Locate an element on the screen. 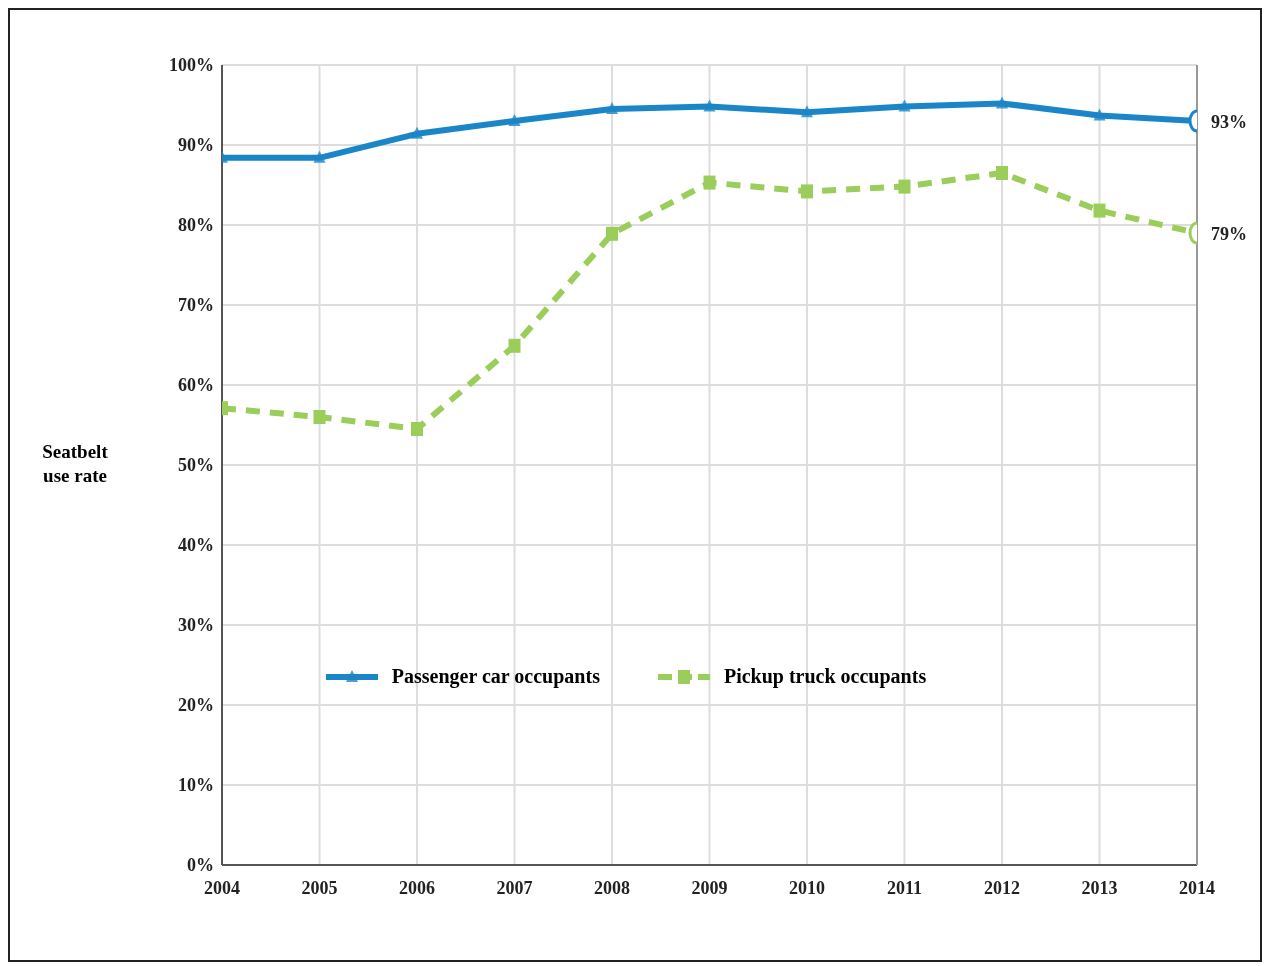  y-tick-label: 30% is located at coordinates (196, 625).